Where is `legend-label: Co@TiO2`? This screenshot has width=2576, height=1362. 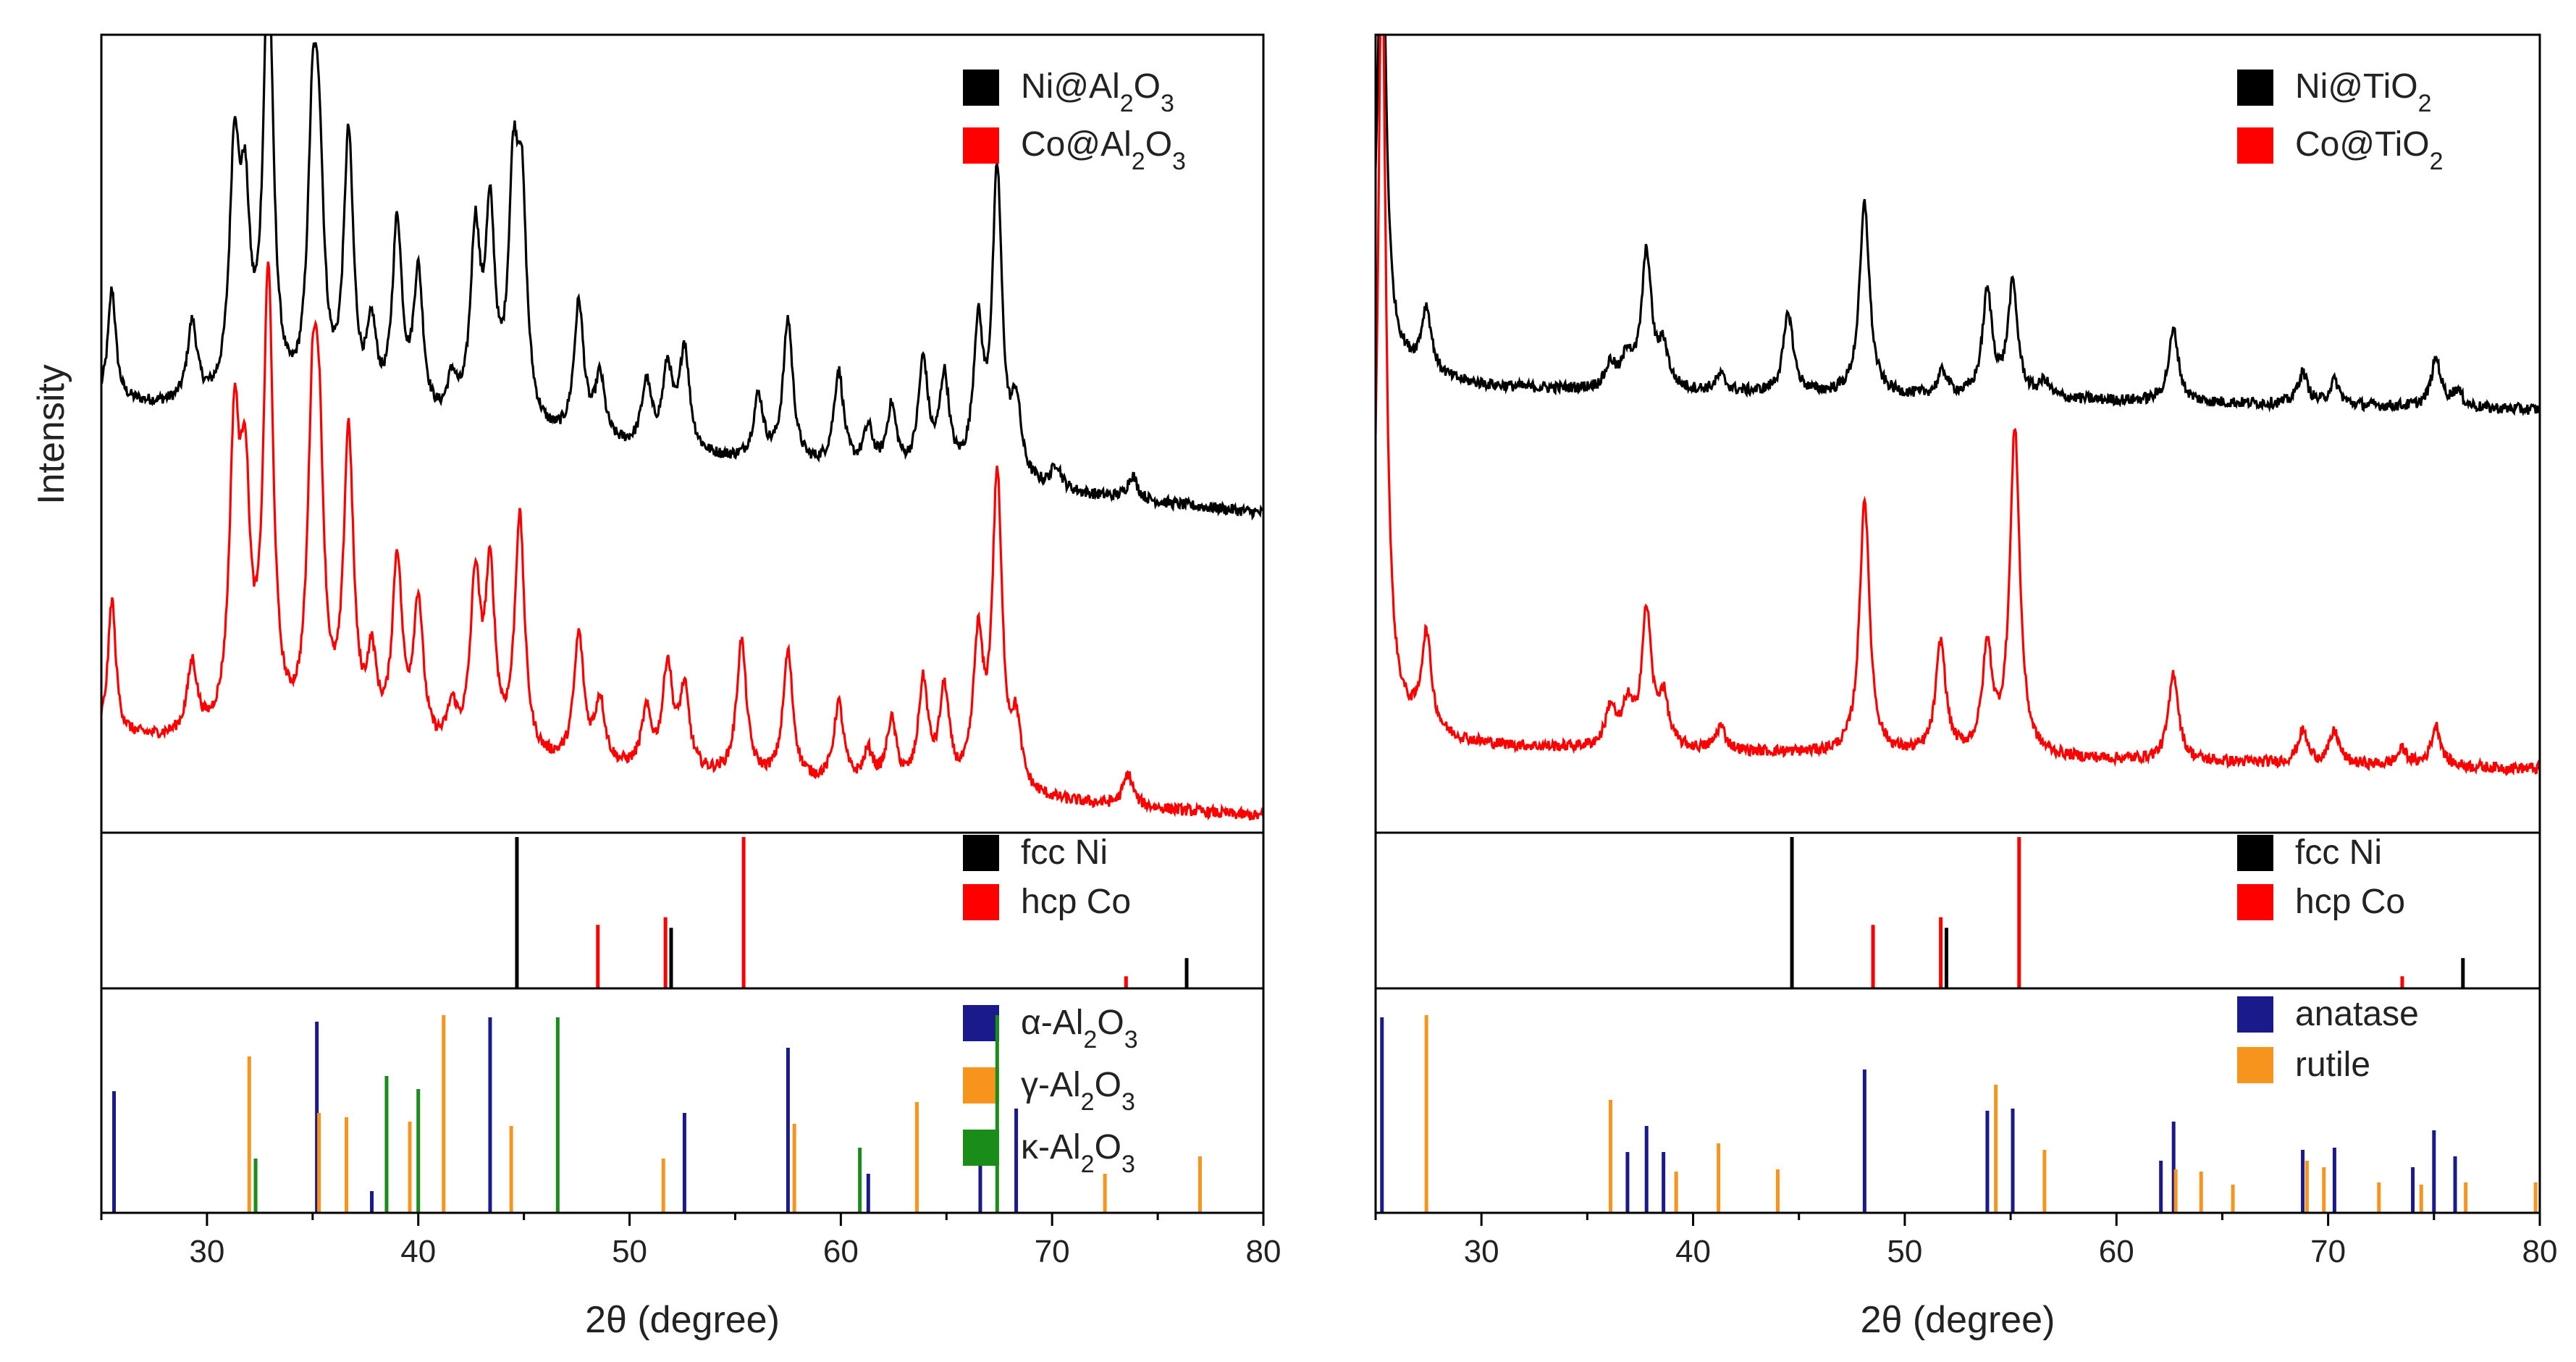
legend-label: Co@TiO2 is located at coordinates (2369, 150).